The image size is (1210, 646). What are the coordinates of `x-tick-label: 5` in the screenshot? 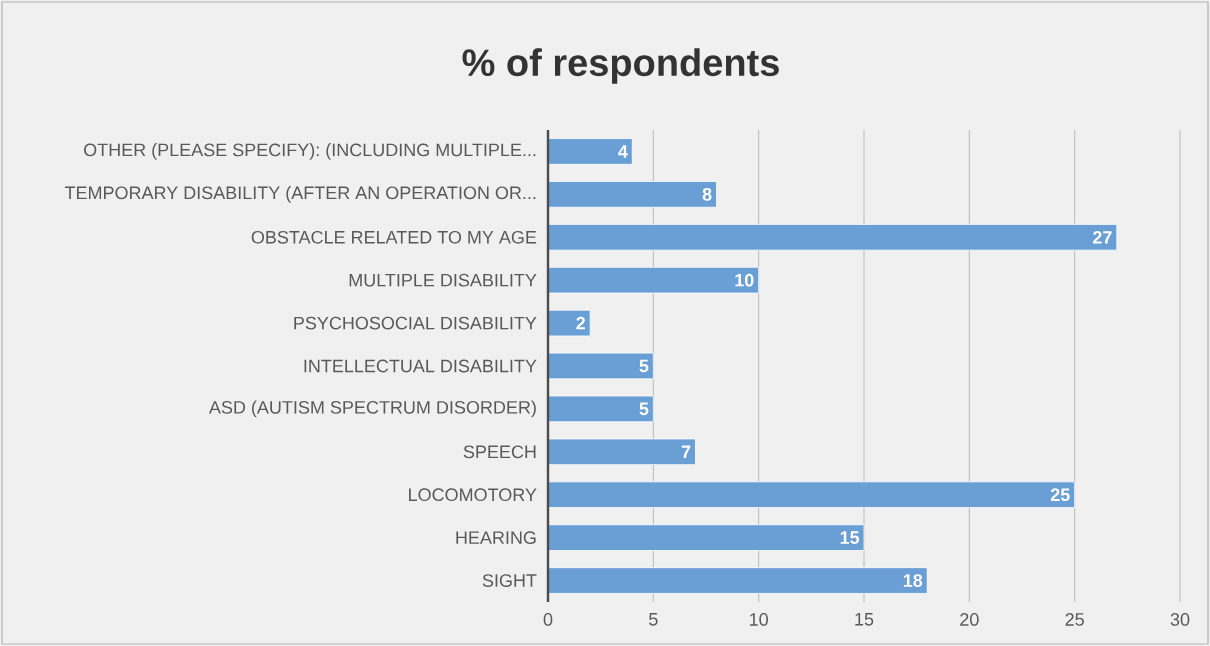 It's located at (653, 619).